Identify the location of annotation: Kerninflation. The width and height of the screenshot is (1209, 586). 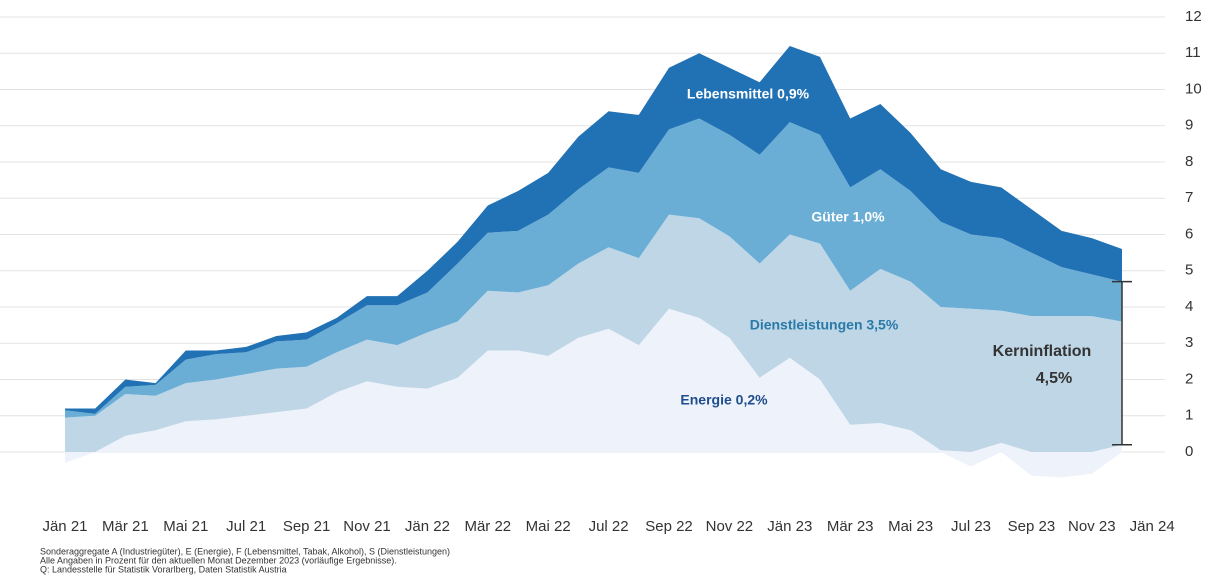
(1042, 351).